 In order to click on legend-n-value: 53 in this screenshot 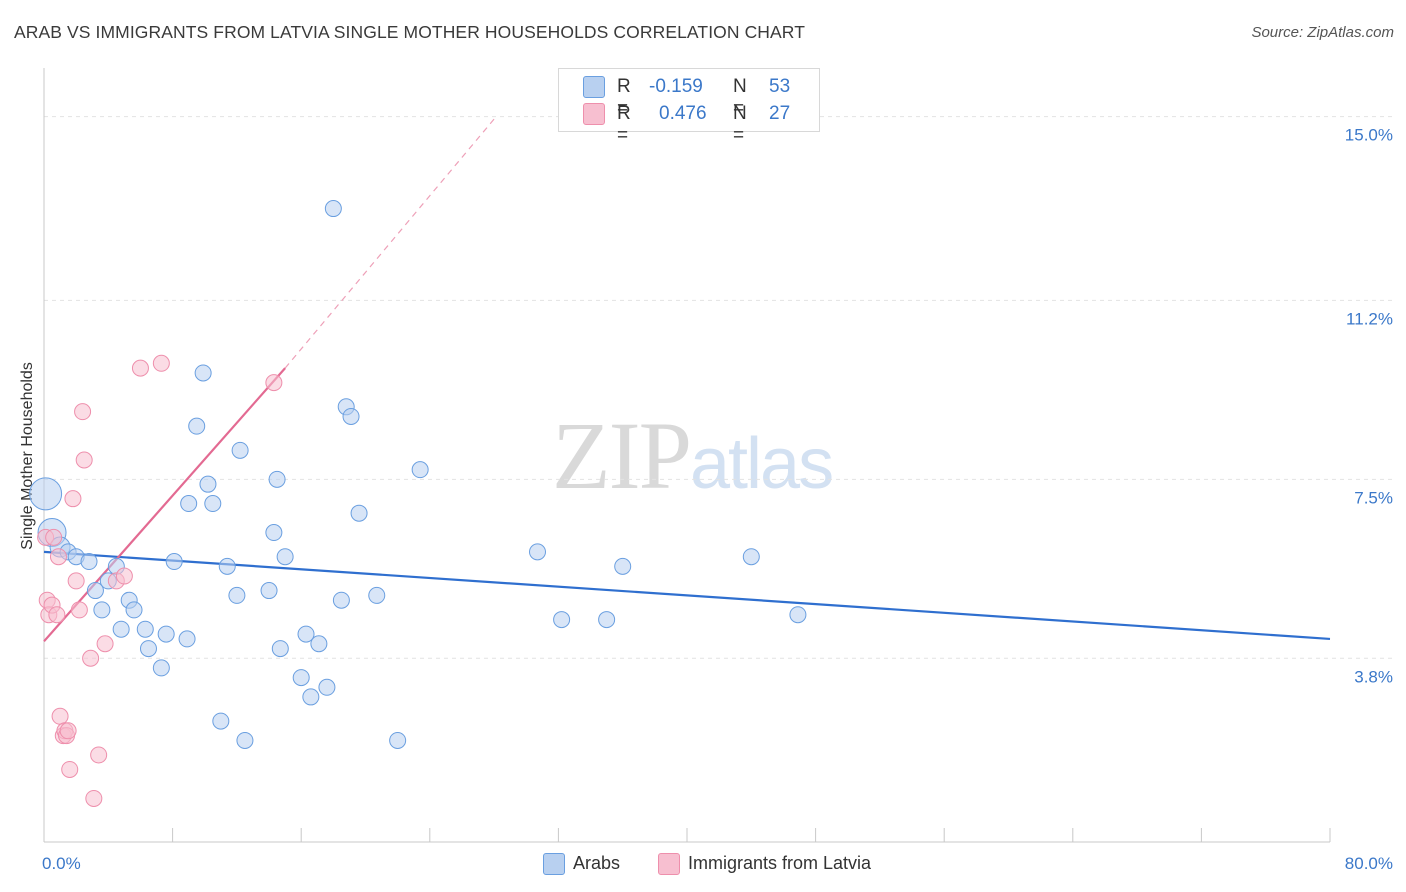, I will do `click(780, 86)`.